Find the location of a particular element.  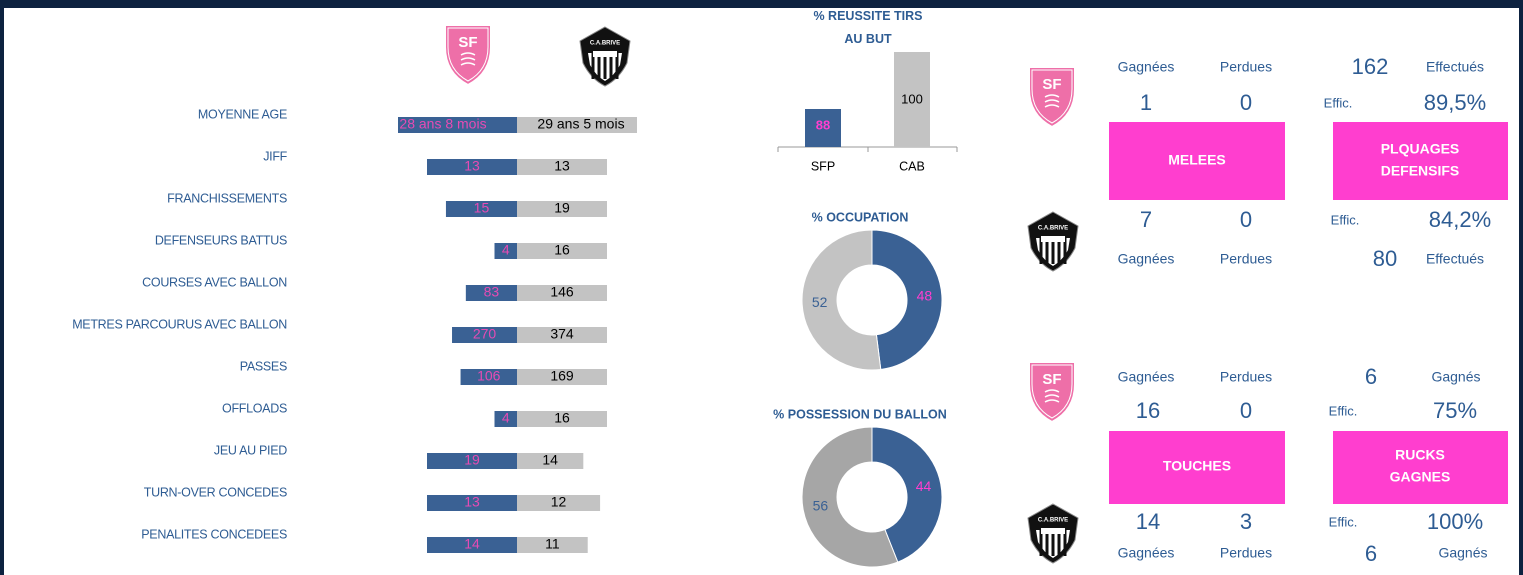

box-title: MELEES is located at coordinates (1197, 160).